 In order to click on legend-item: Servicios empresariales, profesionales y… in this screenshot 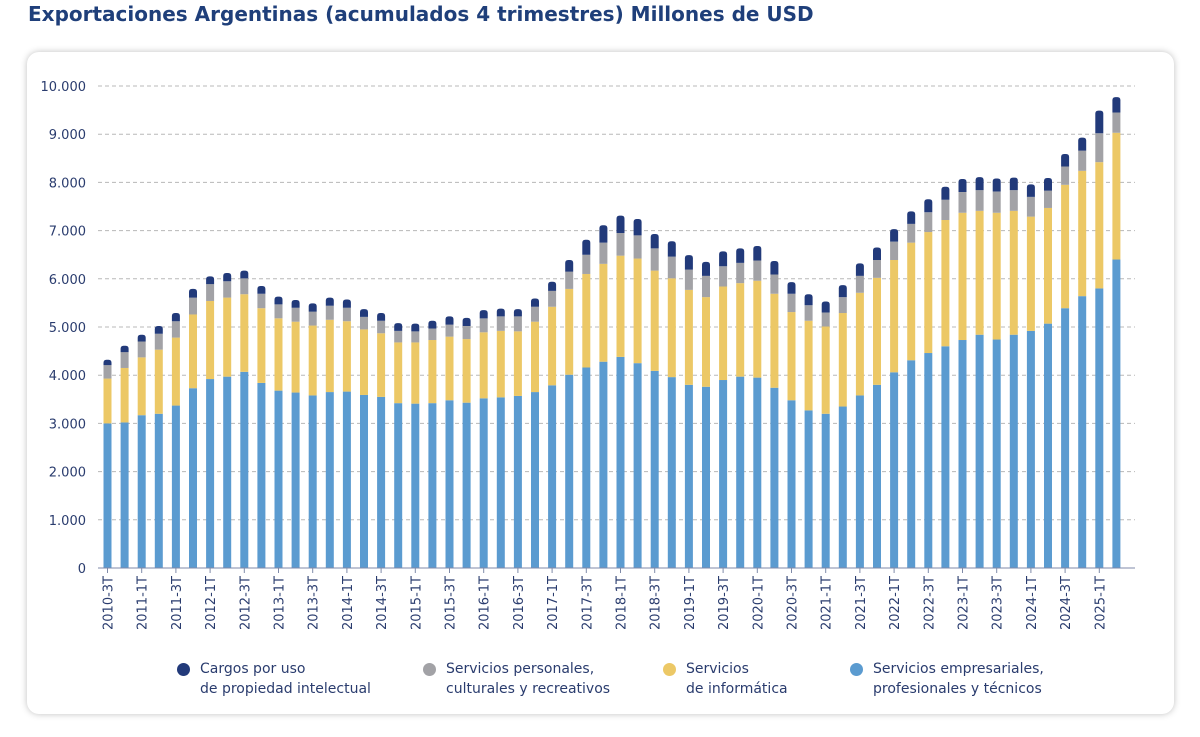, I will do `click(947, 679)`.